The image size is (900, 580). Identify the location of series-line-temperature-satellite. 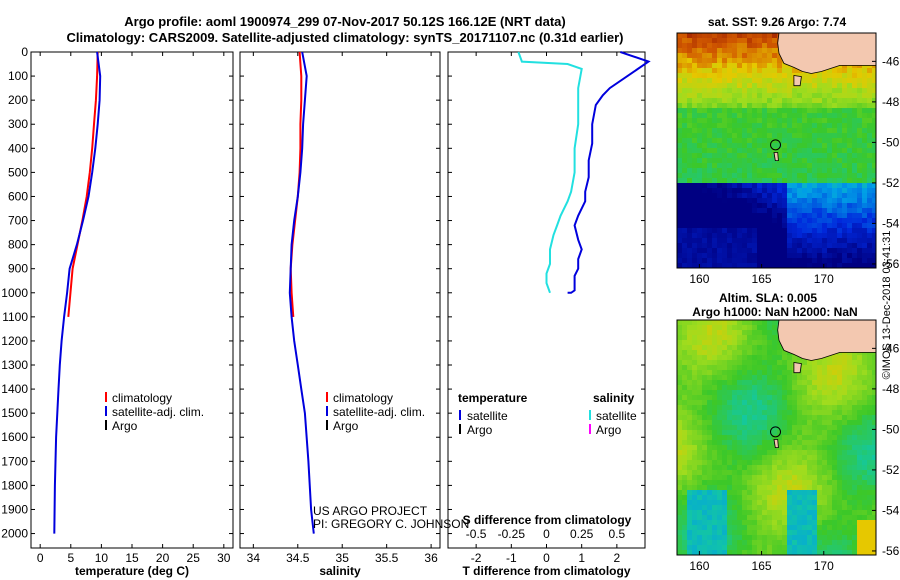
(609, 172).